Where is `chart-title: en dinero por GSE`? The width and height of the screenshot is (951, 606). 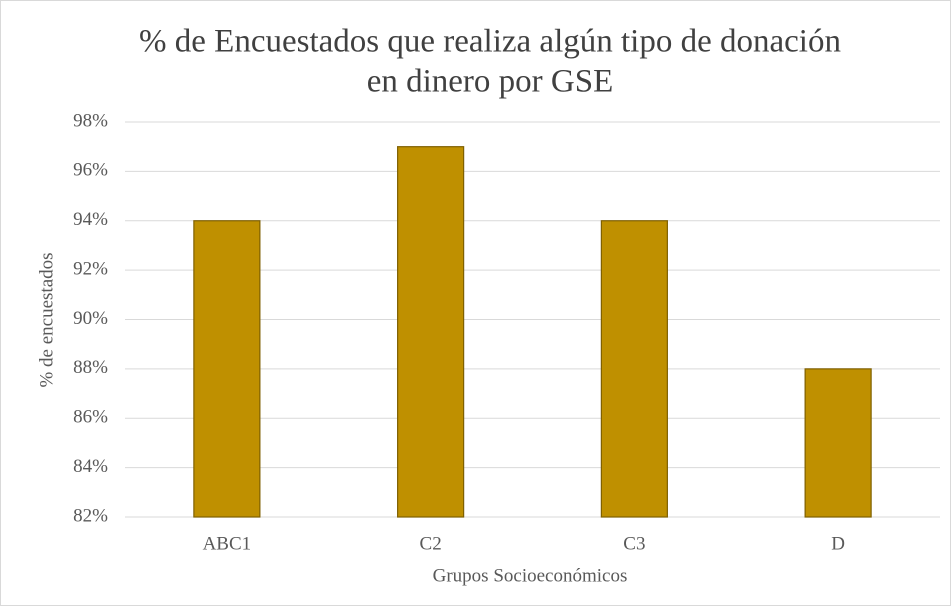
chart-title: en dinero por GSE is located at coordinates (490, 82).